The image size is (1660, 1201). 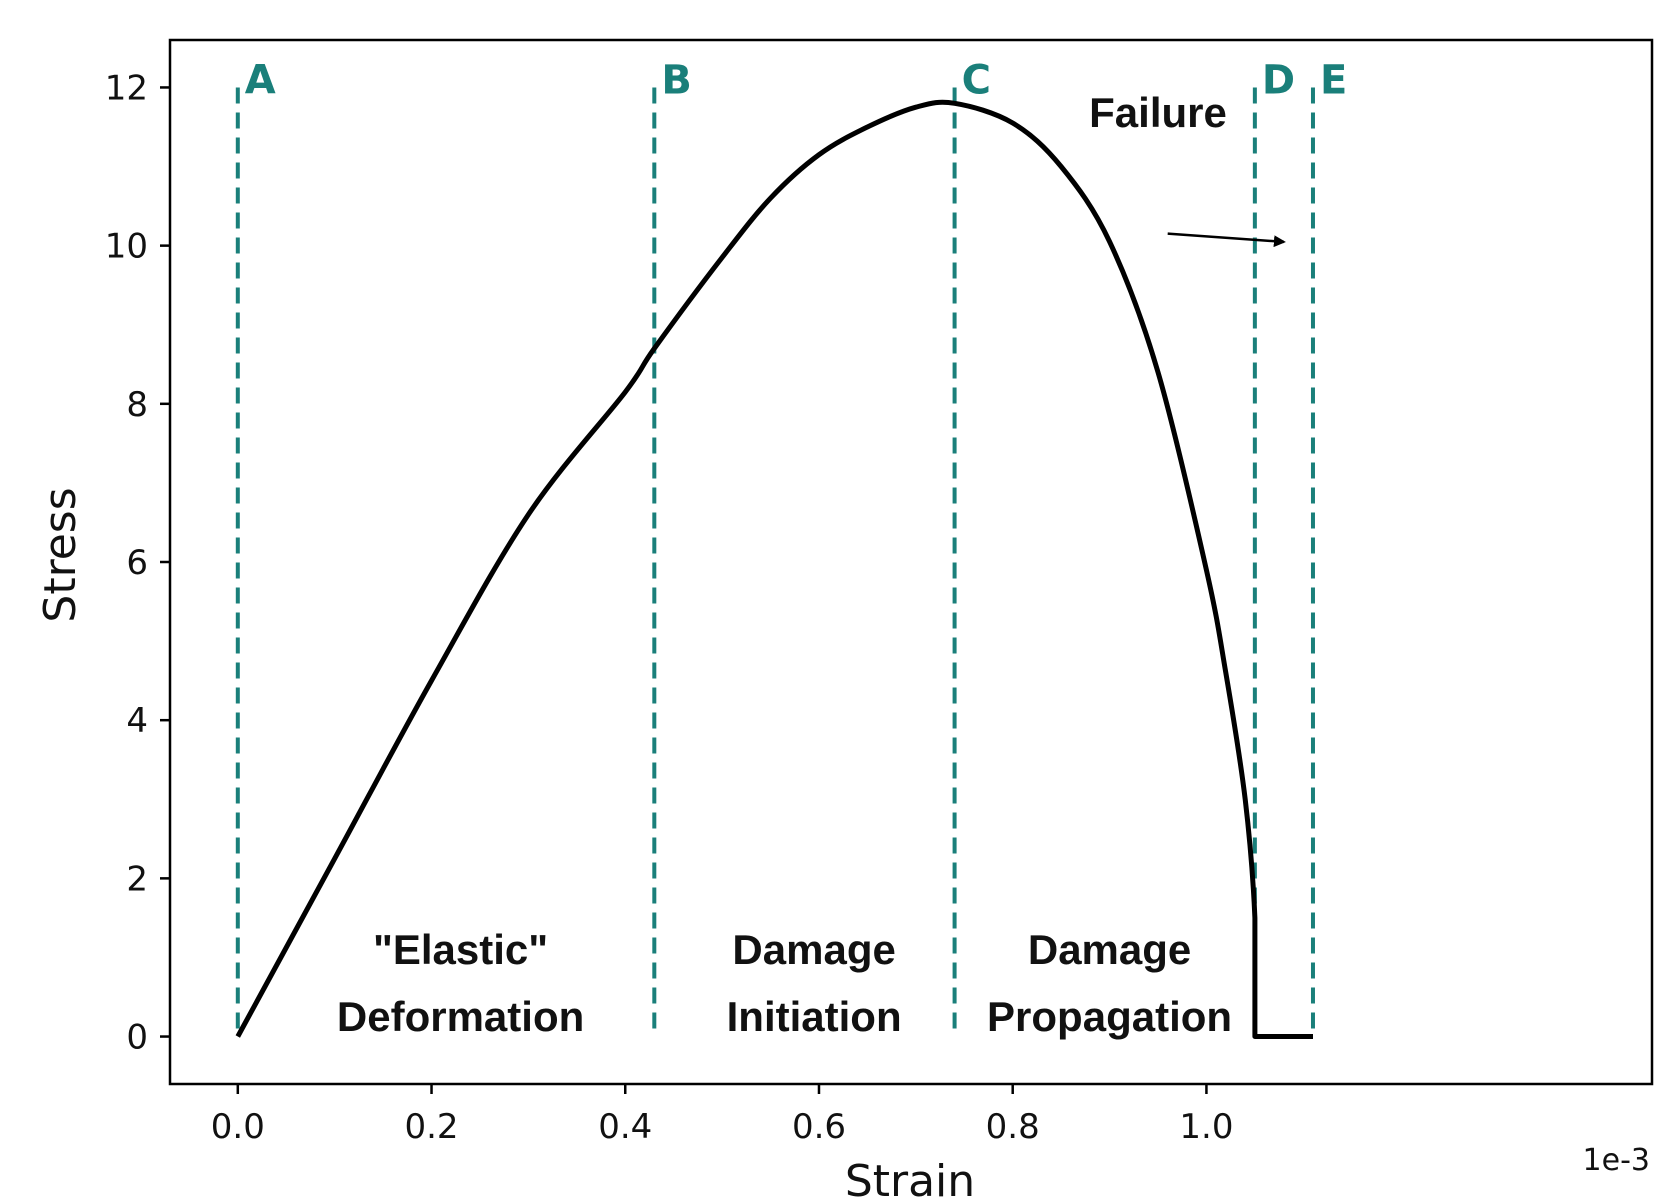 I want to click on region-label: Initiation, so click(x=814, y=1016).